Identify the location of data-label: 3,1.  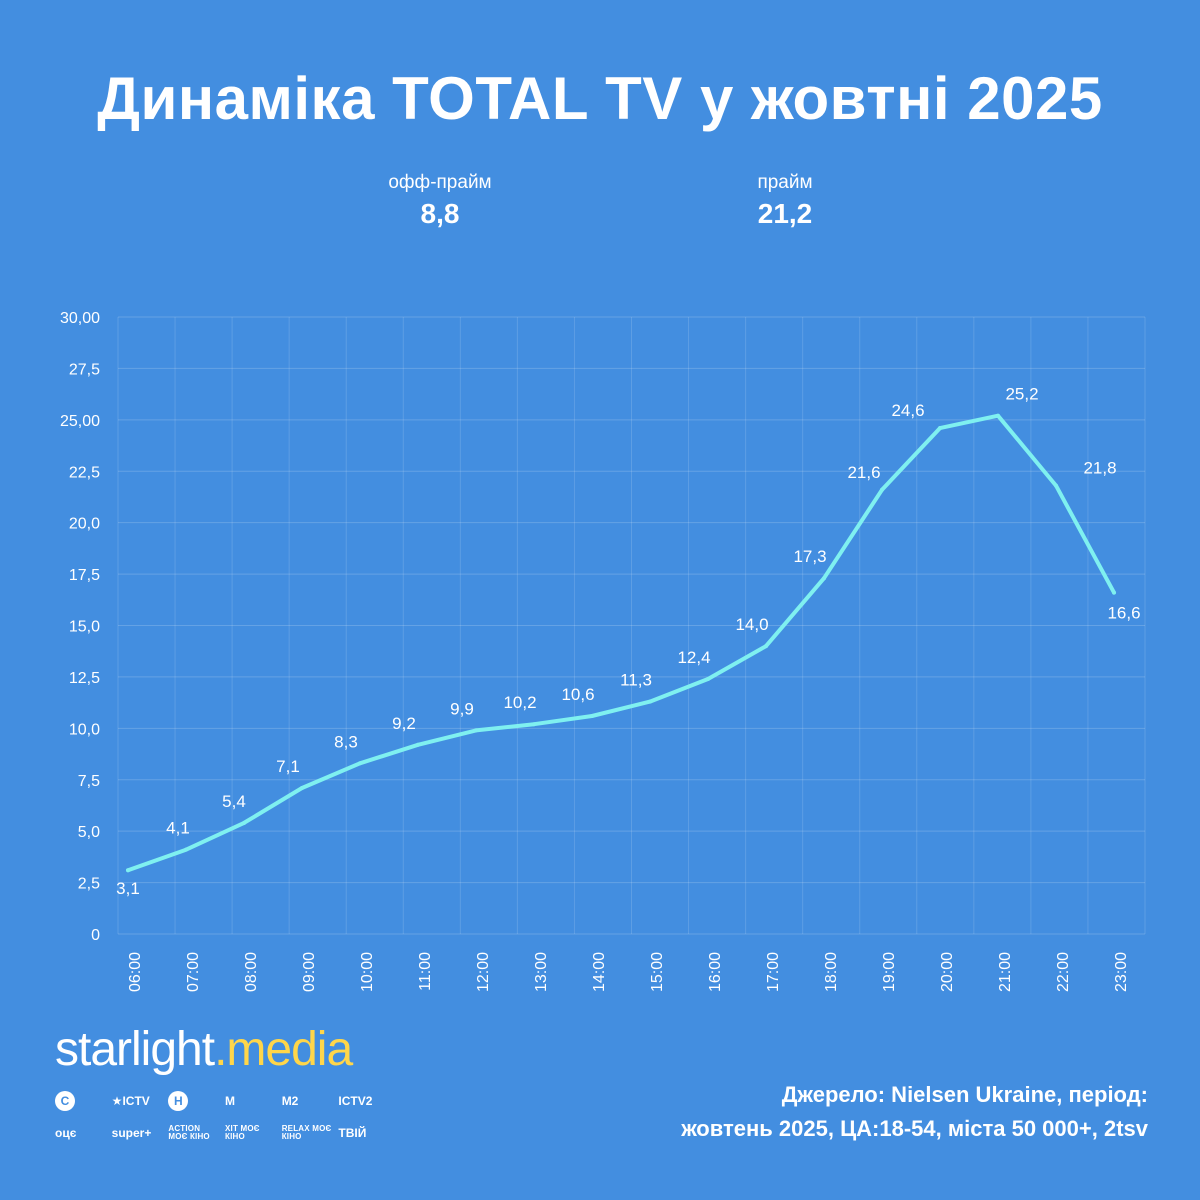
(128, 888).